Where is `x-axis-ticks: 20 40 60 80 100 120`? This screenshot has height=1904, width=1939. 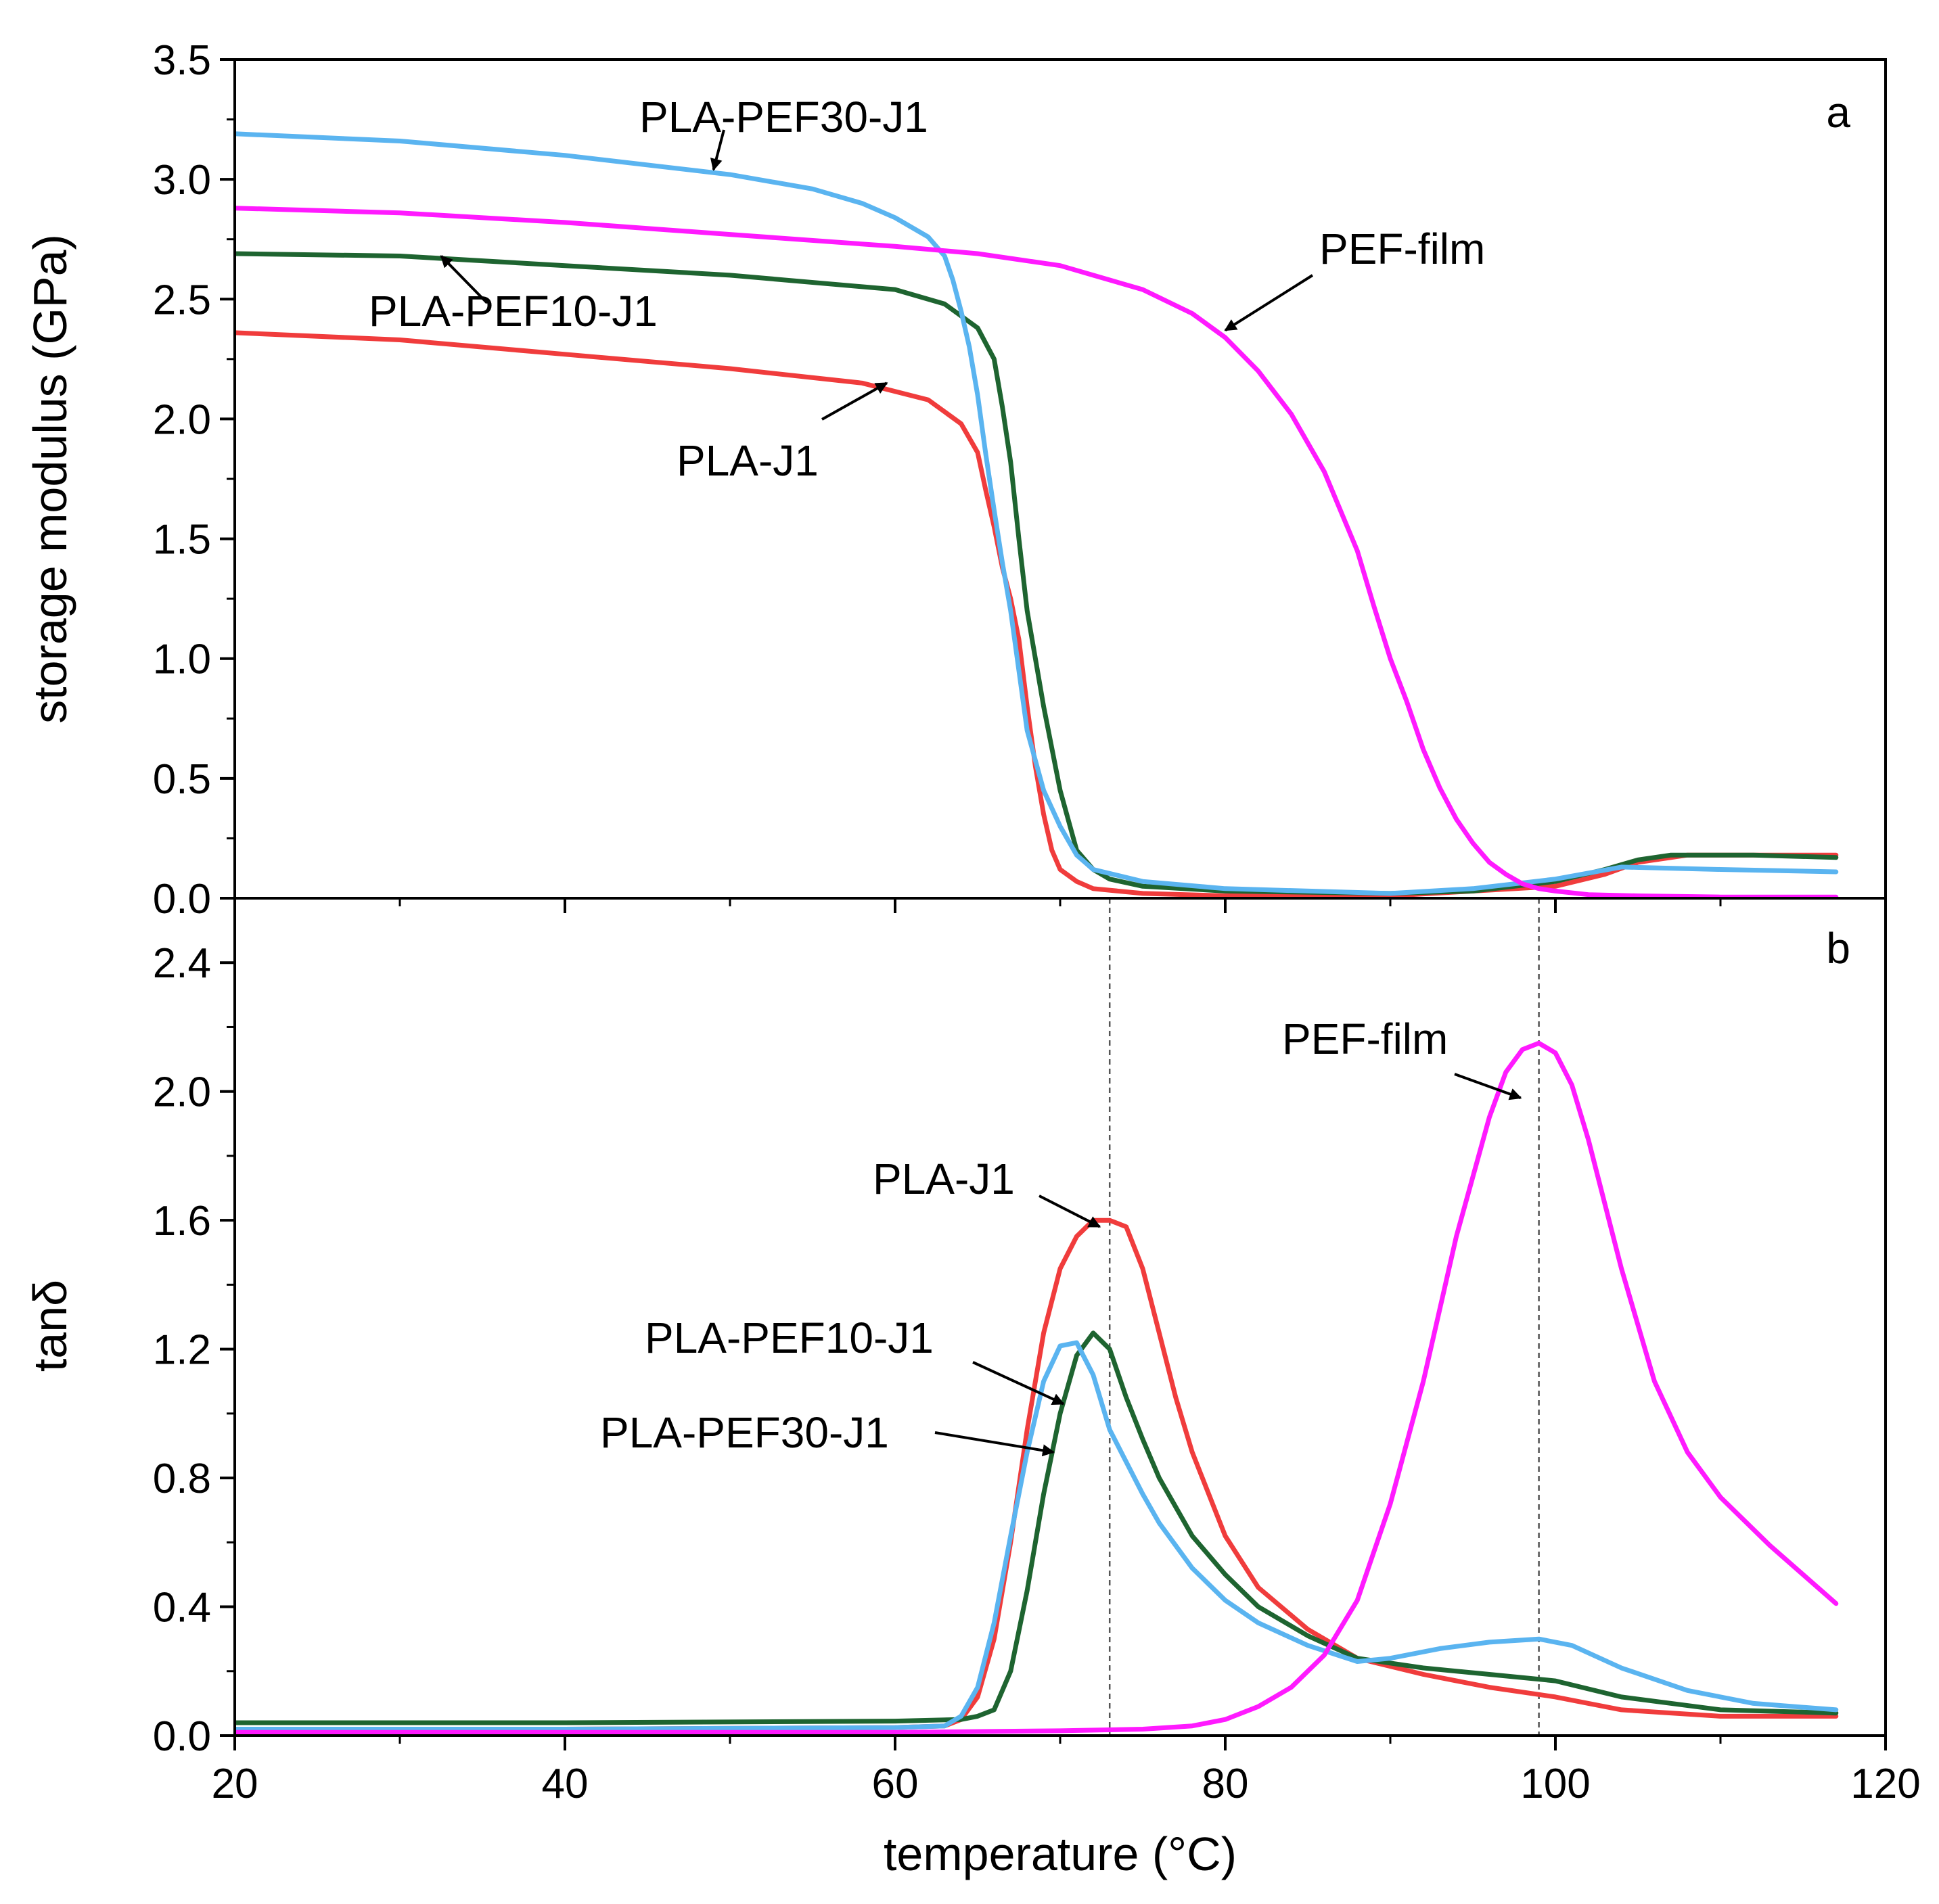 x-axis-ticks: 20 40 60 80 100 120 is located at coordinates (1066, 1771).